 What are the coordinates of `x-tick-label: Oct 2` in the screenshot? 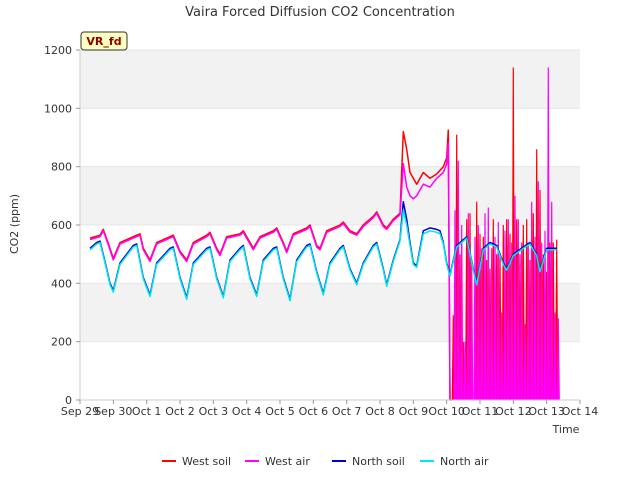 It's located at (180, 411).